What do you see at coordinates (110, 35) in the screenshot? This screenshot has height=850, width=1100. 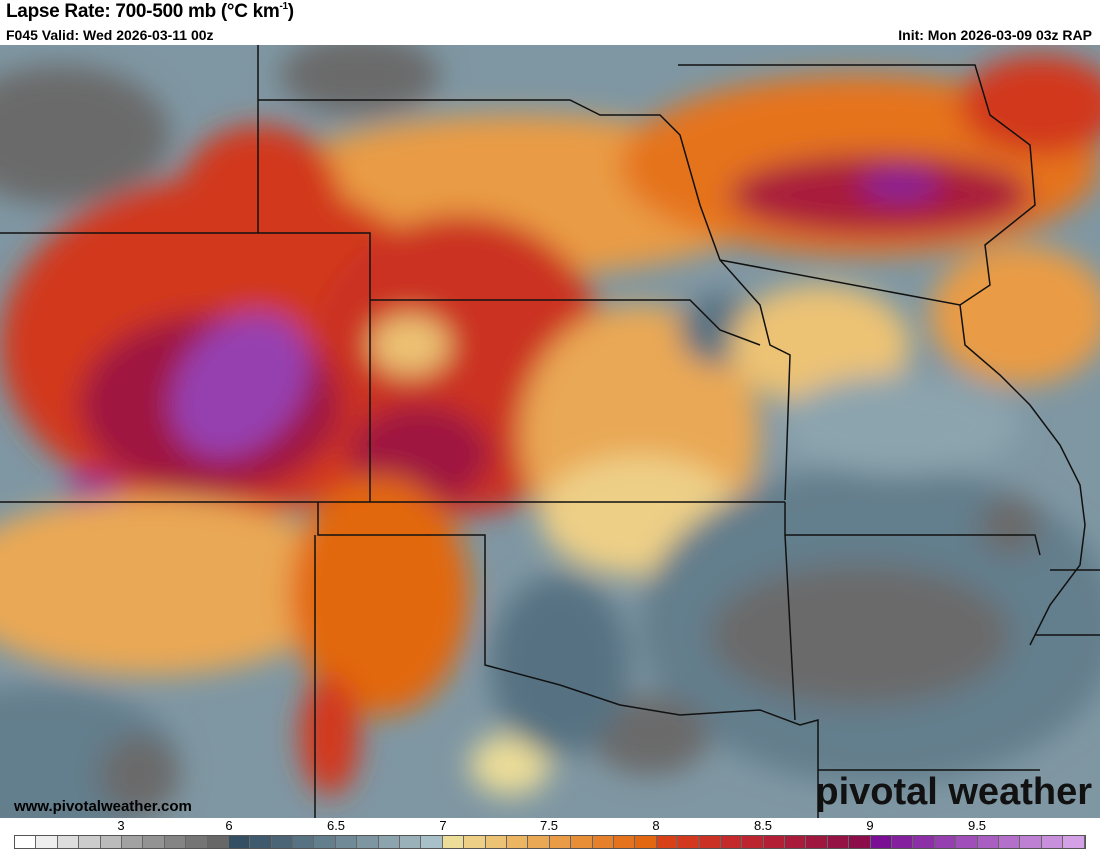 I see `valid-time: F045 Valid: Wed 2026-03-11 00z` at bounding box center [110, 35].